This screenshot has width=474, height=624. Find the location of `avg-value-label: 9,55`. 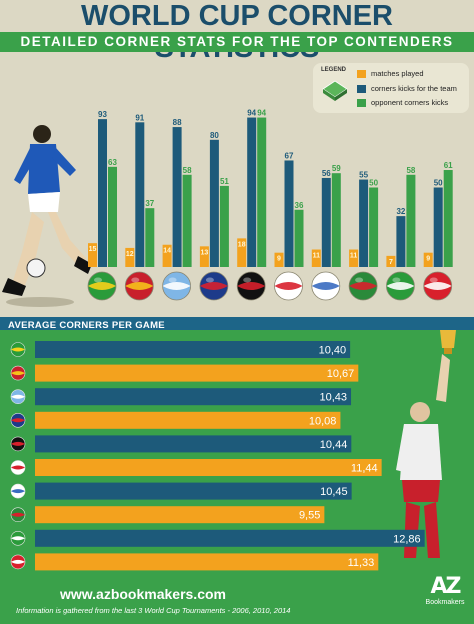

avg-value-label: 9,55 is located at coordinates (309, 516).